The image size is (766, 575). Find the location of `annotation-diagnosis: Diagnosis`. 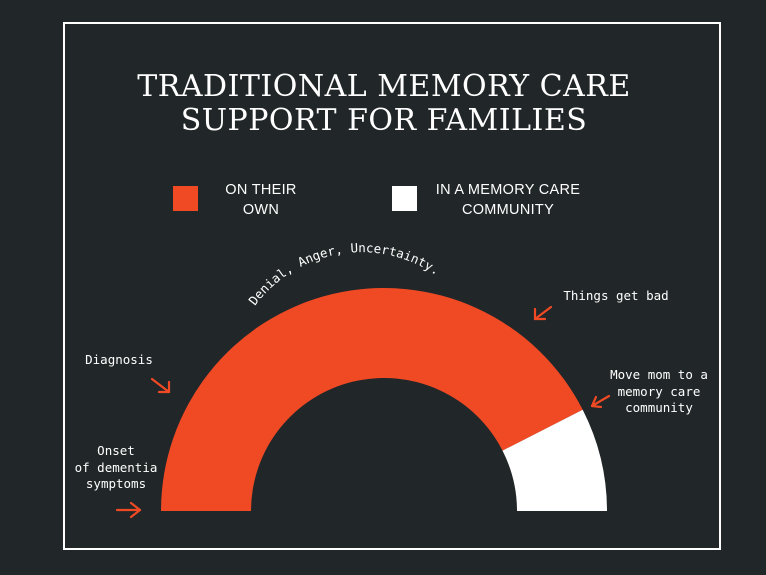

annotation-diagnosis: Diagnosis is located at coordinates (119, 360).